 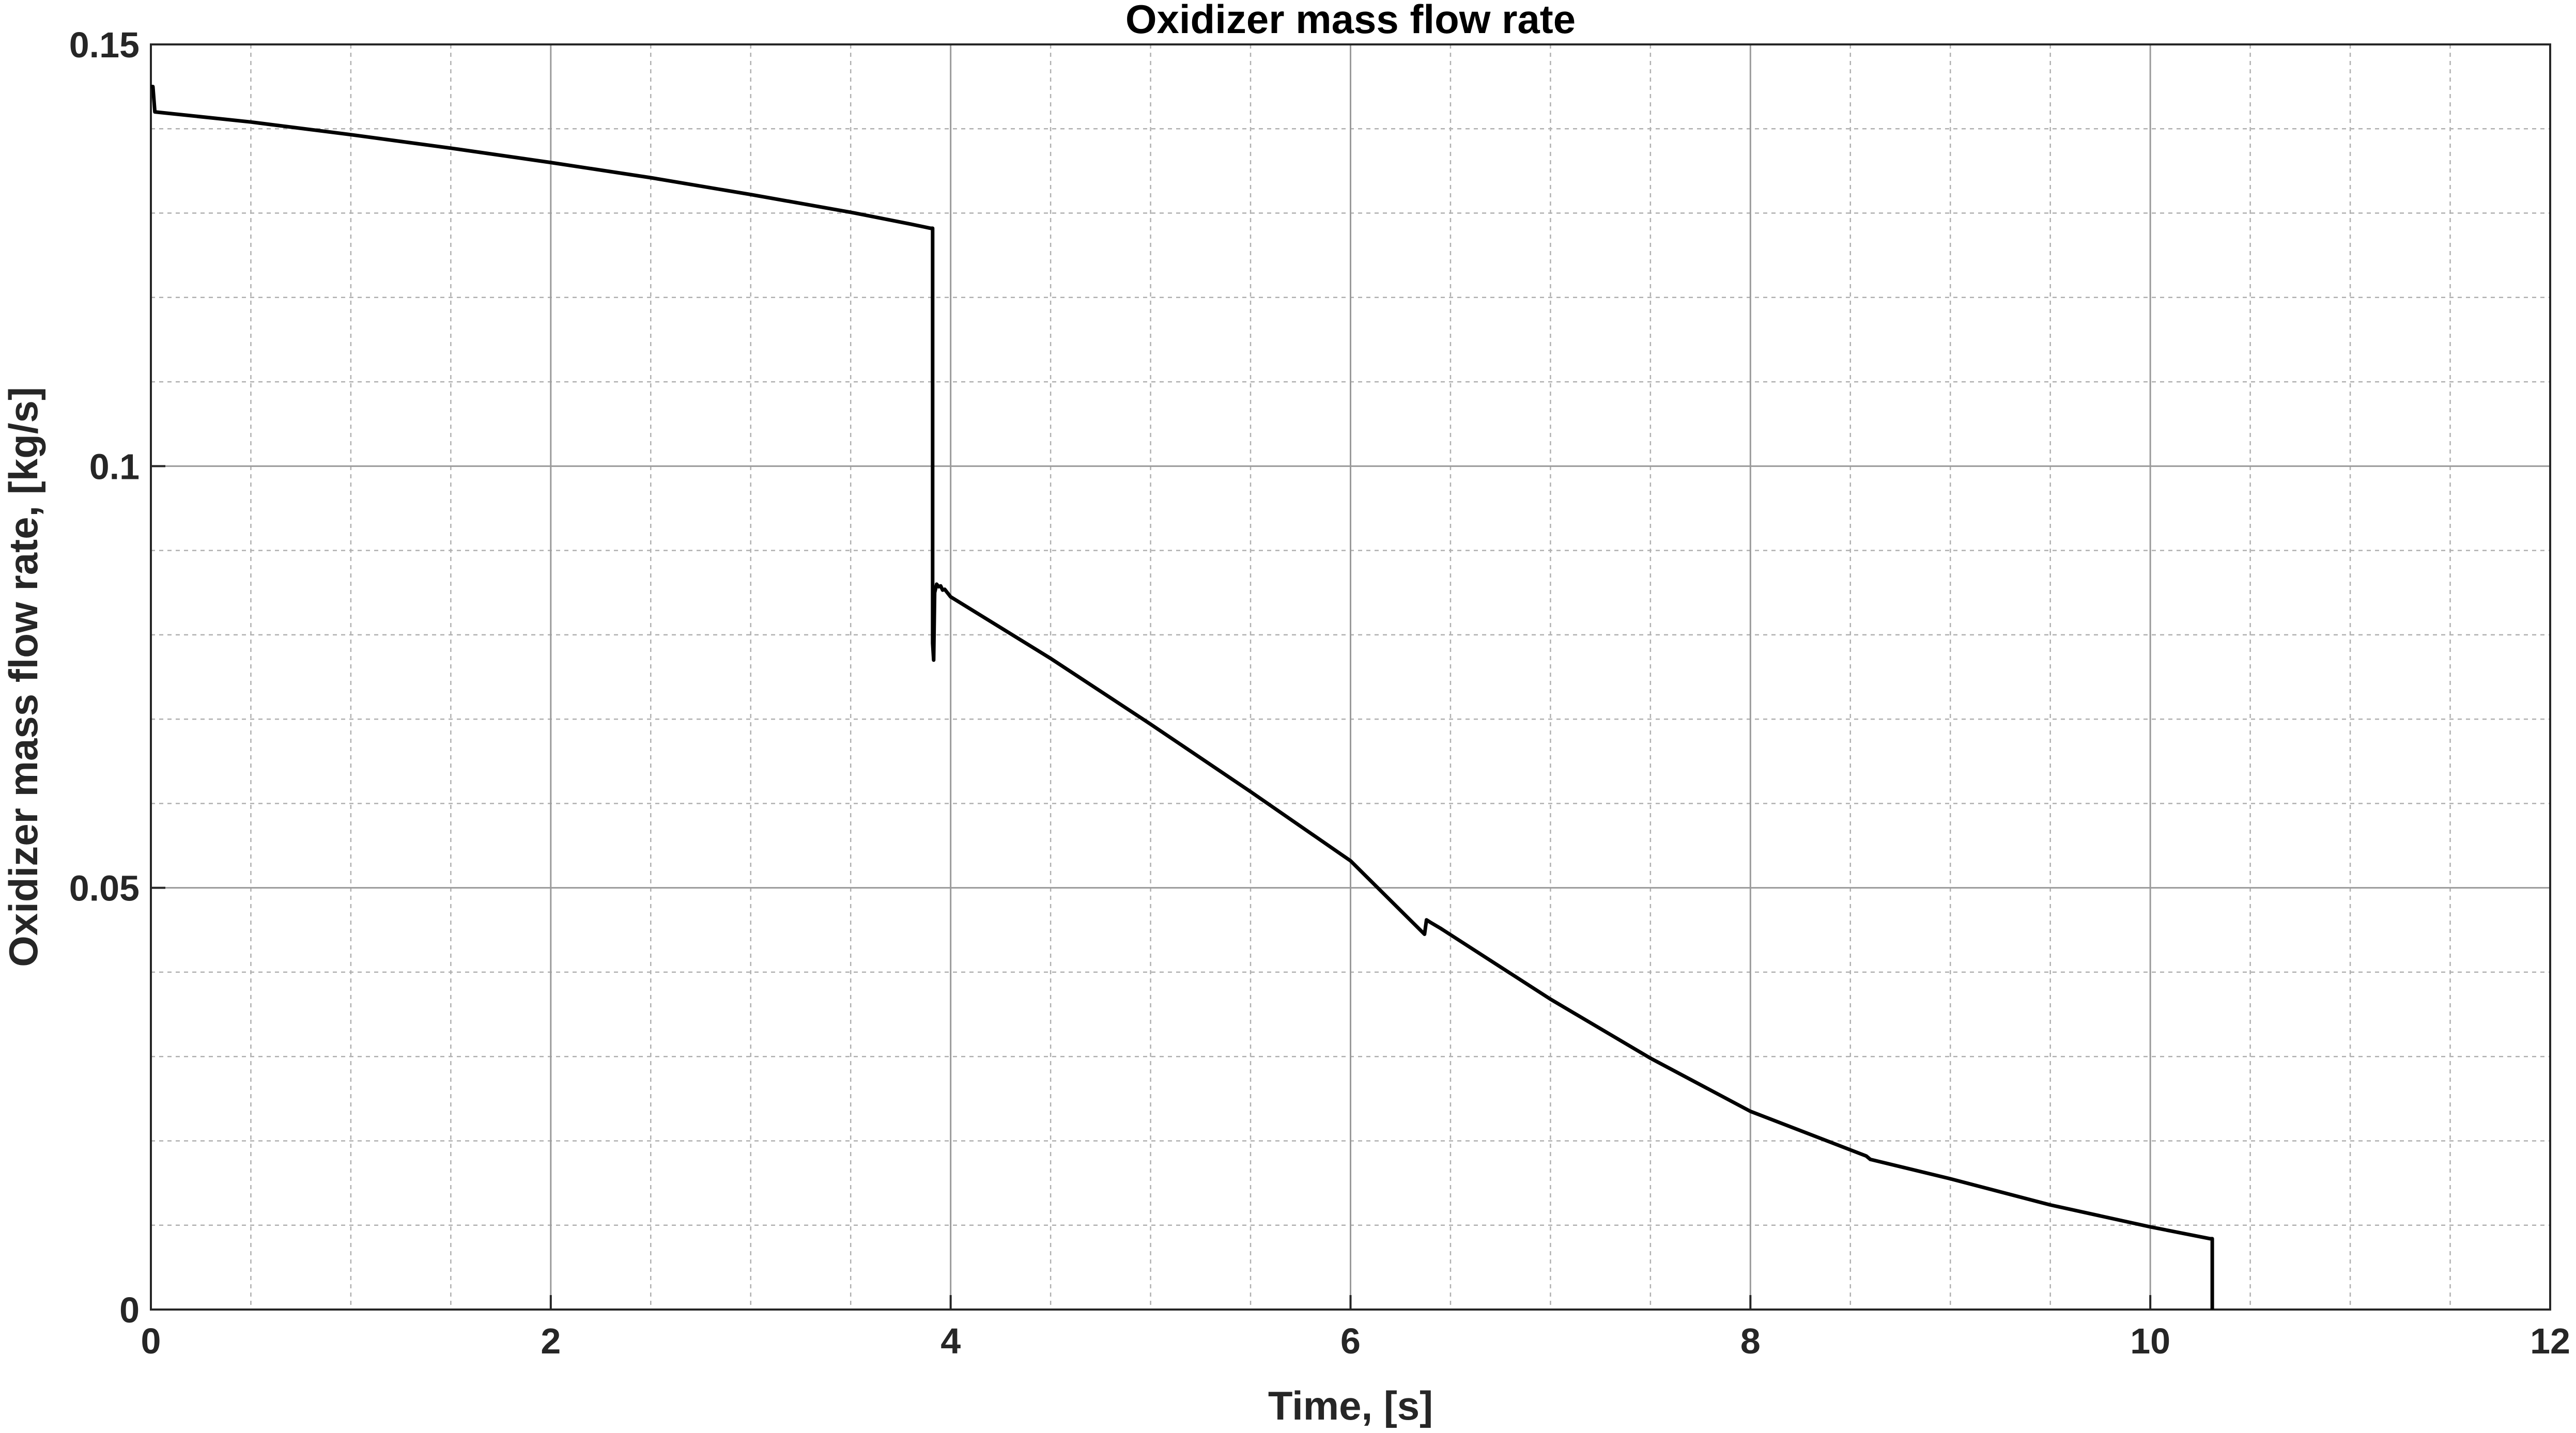 I want to click on y-tick-label: 0.15, so click(x=104, y=45).